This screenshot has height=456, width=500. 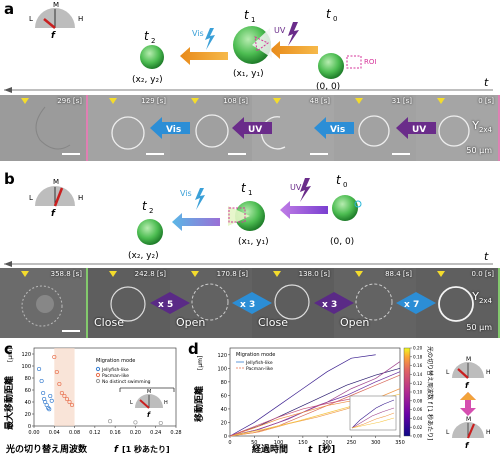 I want to click on frame-b-0-time: 358.8 [s], so click(x=66, y=274).